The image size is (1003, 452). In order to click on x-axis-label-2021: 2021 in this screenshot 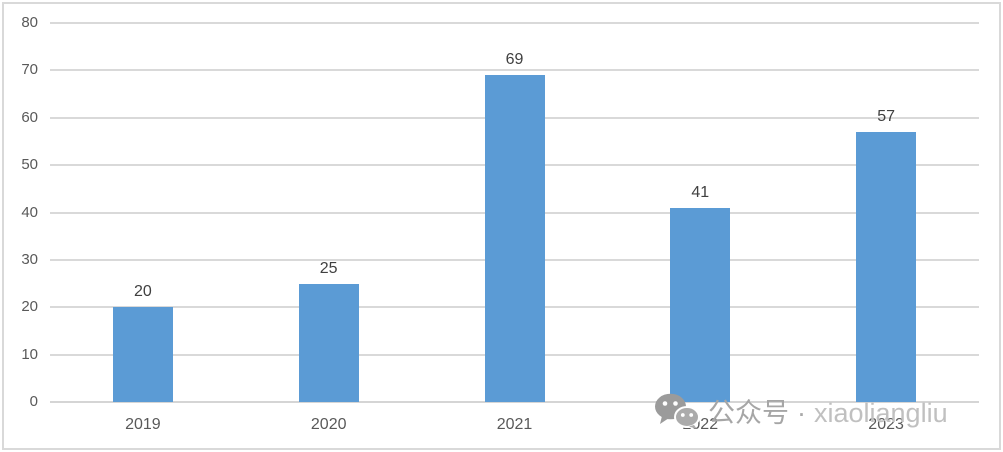, I will do `click(514, 424)`.